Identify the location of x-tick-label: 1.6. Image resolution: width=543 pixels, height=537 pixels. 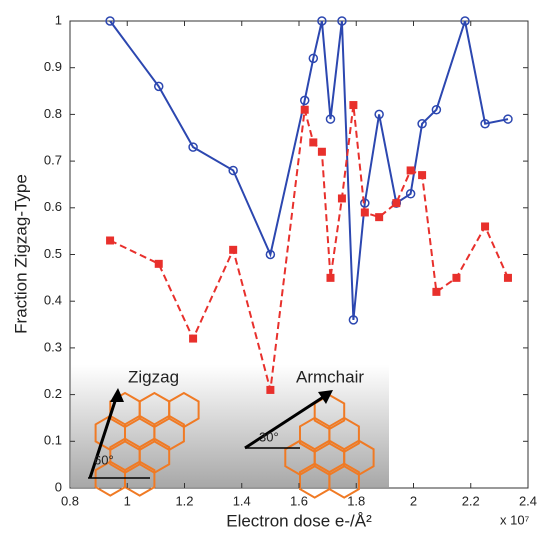
(299, 500).